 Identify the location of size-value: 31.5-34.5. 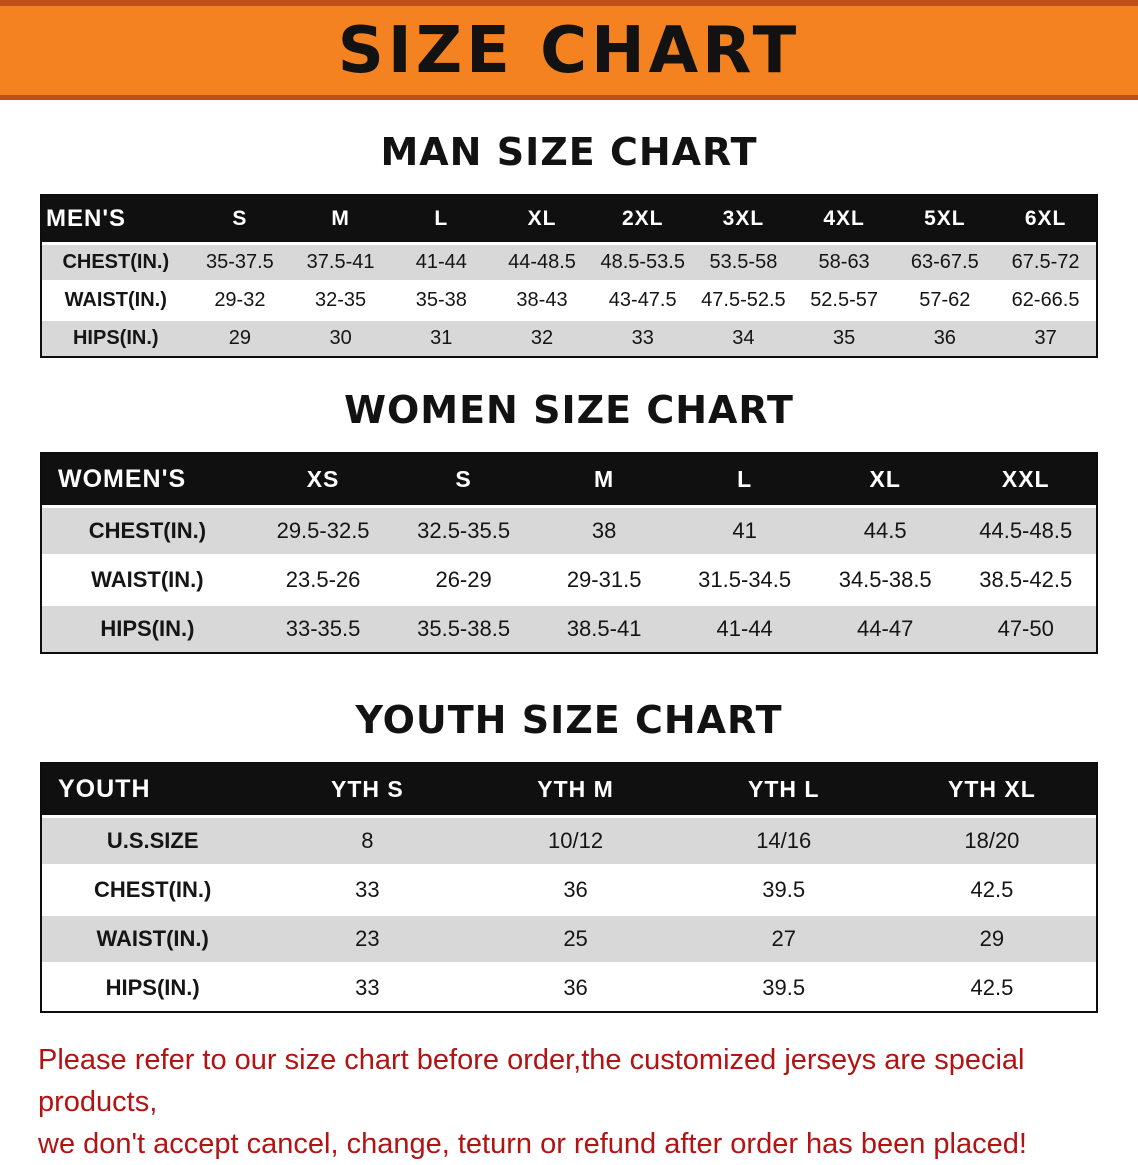
(744, 580).